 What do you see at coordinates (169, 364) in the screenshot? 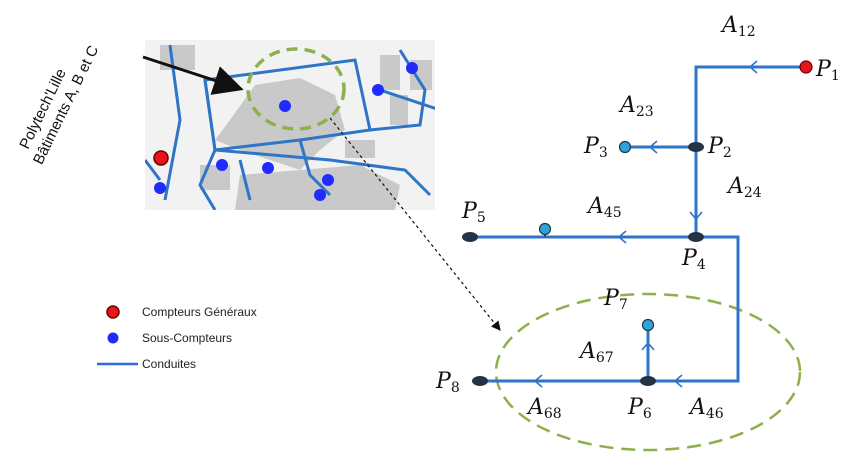
I see `legend-pipe-label: Conduites` at bounding box center [169, 364].